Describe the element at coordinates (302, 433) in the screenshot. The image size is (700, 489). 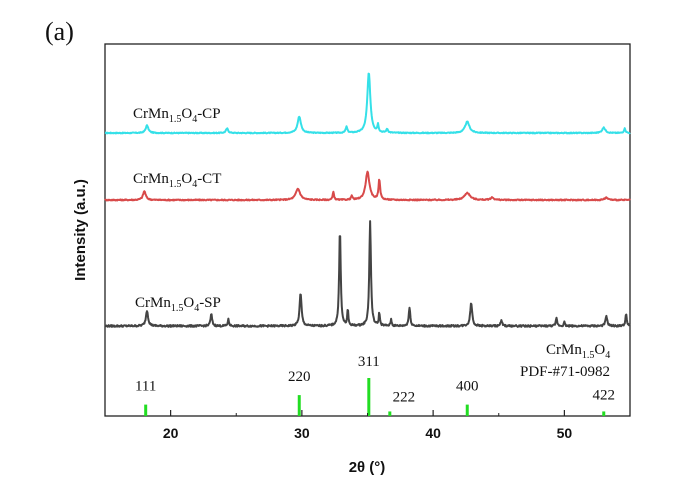
I see `x-tick-label: 30` at that location.